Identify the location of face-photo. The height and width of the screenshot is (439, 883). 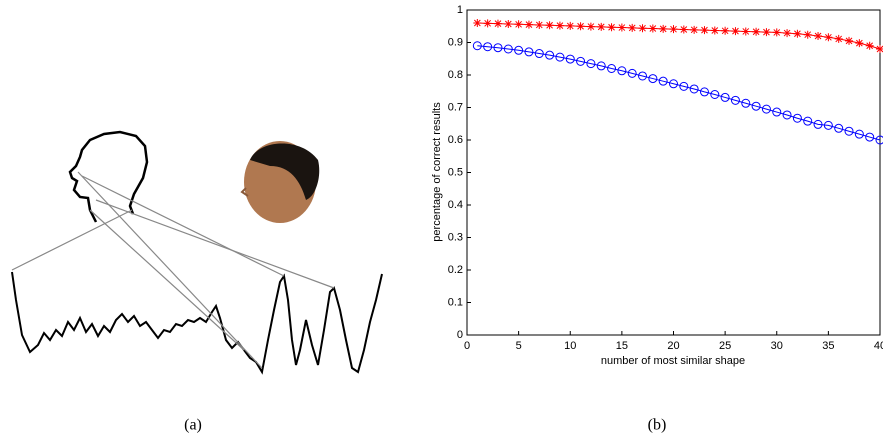
(280, 182).